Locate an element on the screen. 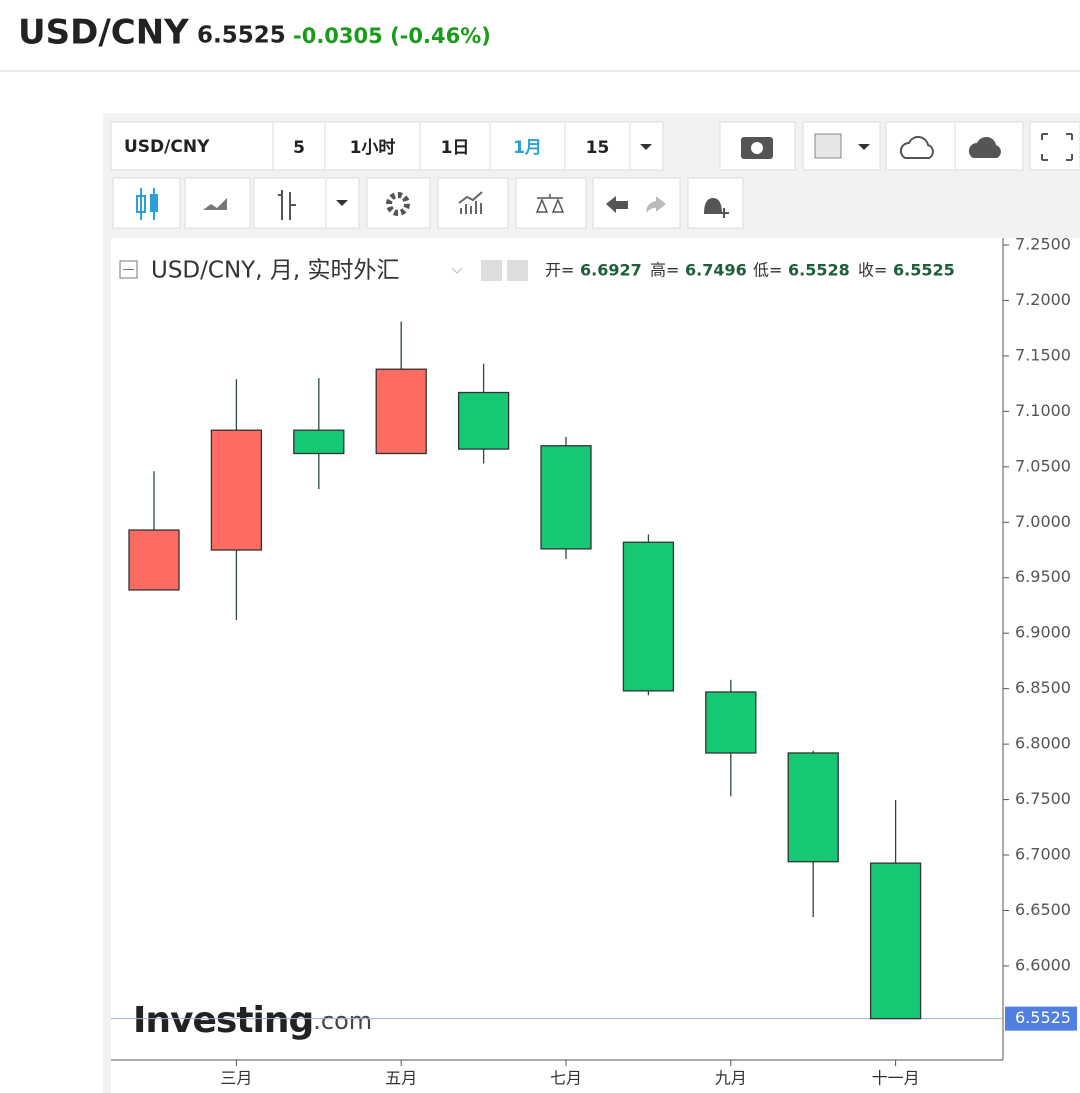  compare-button is located at coordinates (551, 203).